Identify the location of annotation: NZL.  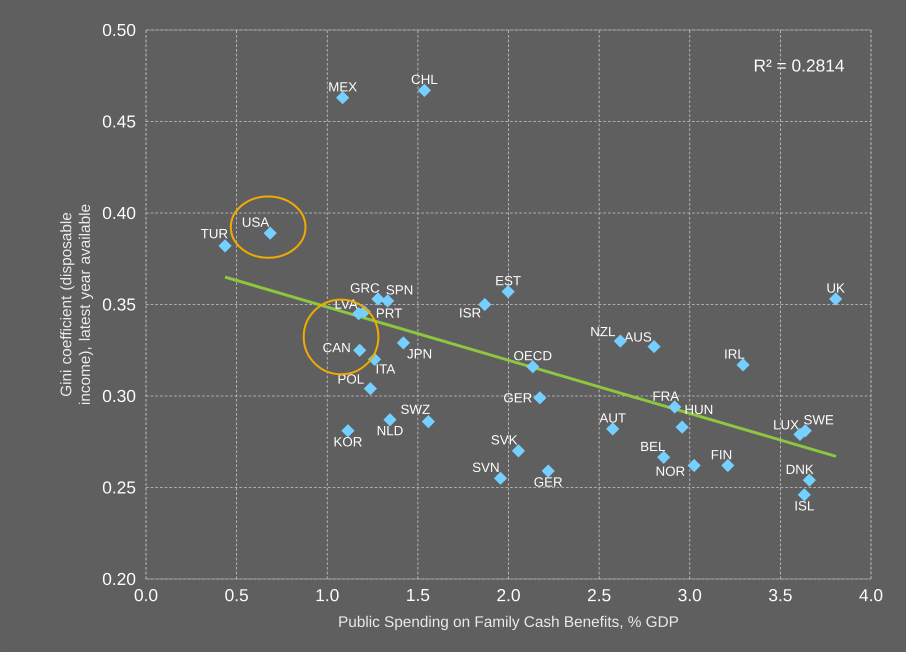
(603, 331).